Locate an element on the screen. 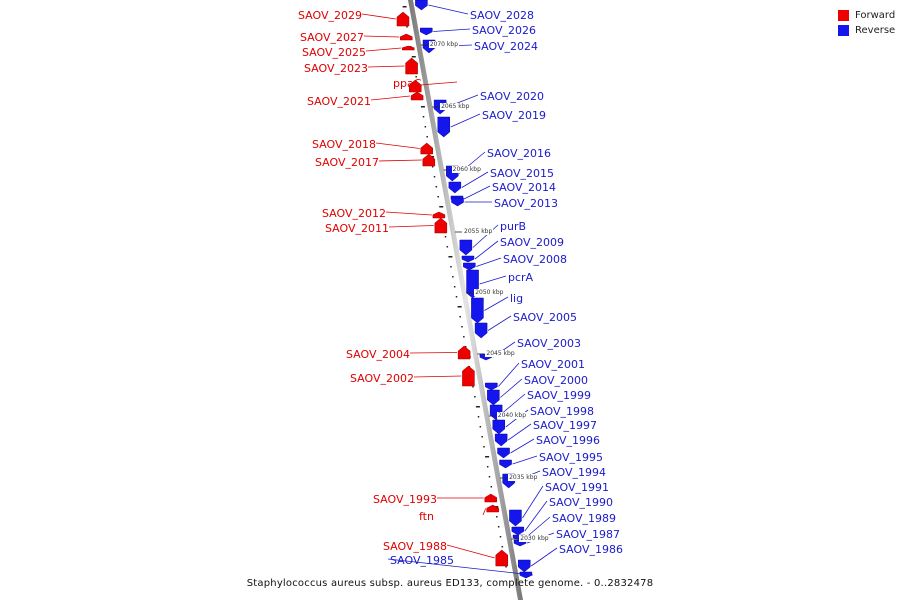  forward-gene-label-12: SAOV_1993 is located at coordinates (405, 499).